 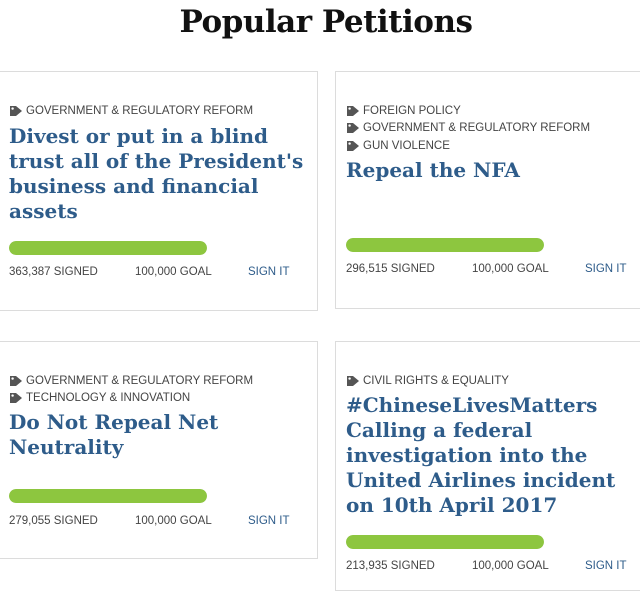 I want to click on petition-title-link: Do Not Repeal Net Neutrality, so click(x=114, y=434).